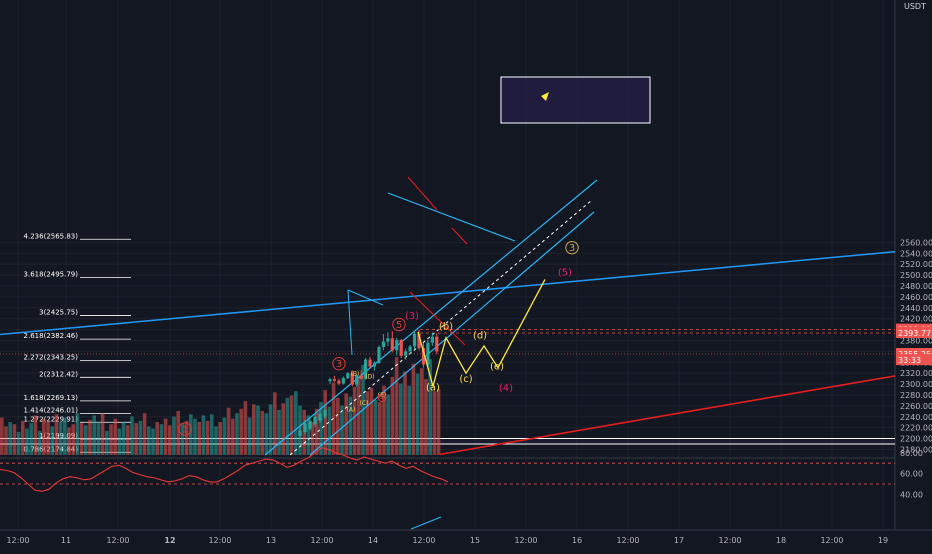 Image resolution: width=932 pixels, height=554 pixels. I want to click on price-tick-label: 2260.00, so click(916, 406).